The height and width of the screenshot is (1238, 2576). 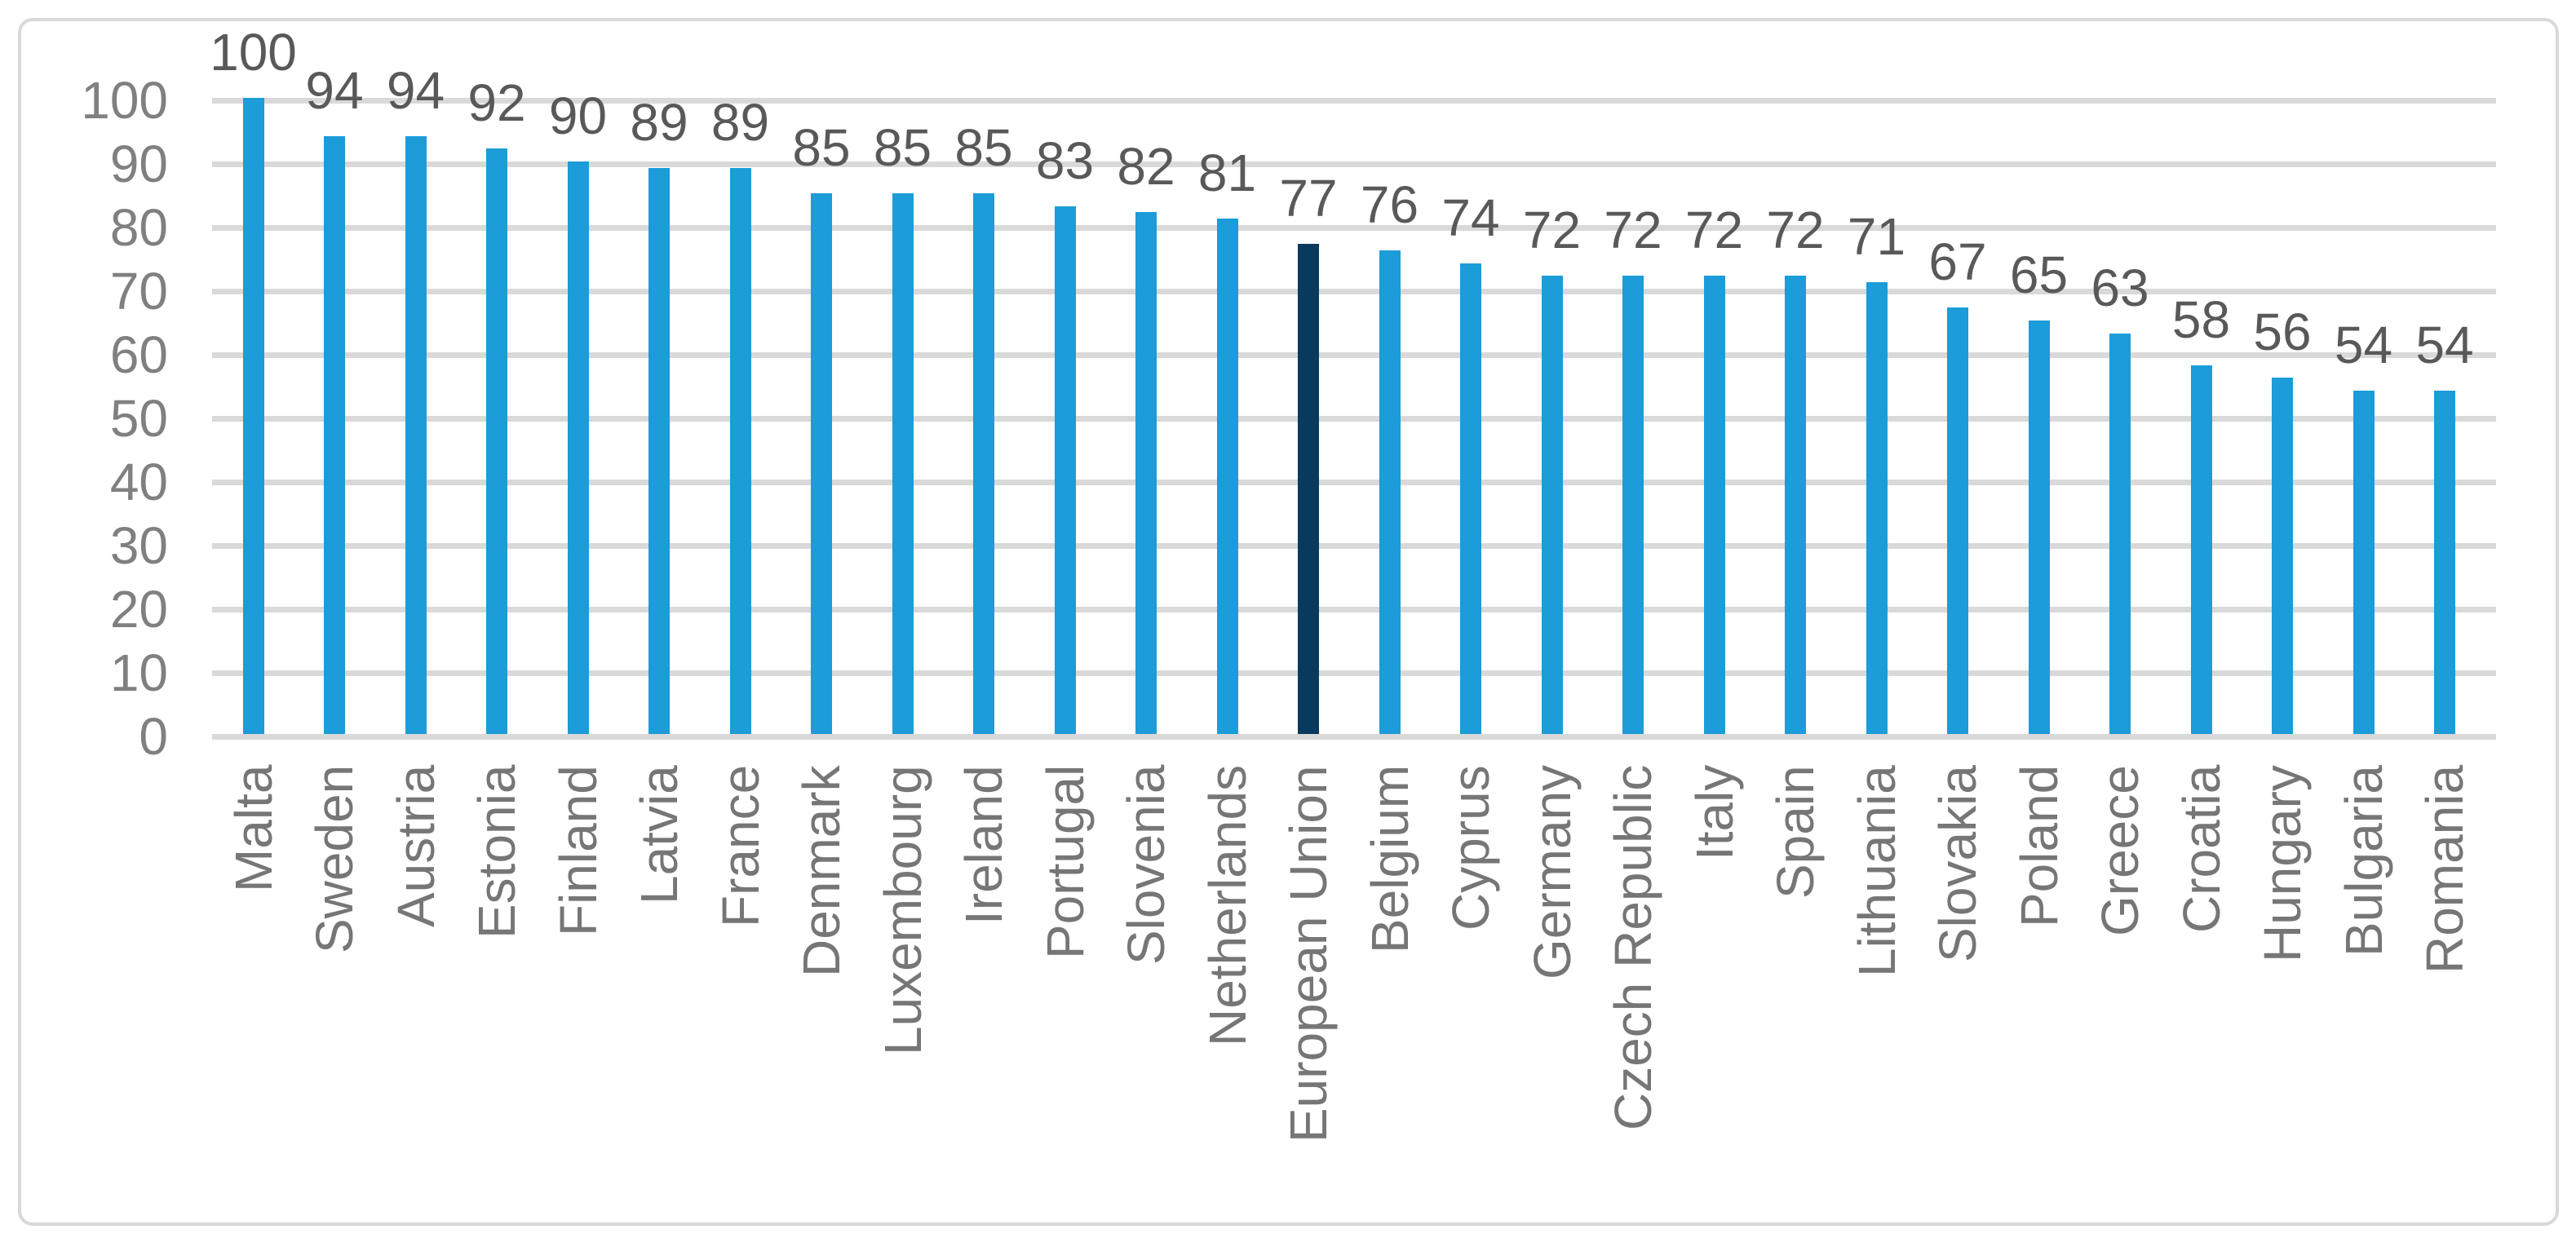 I want to click on bar-lithuania, so click(x=1877, y=508).